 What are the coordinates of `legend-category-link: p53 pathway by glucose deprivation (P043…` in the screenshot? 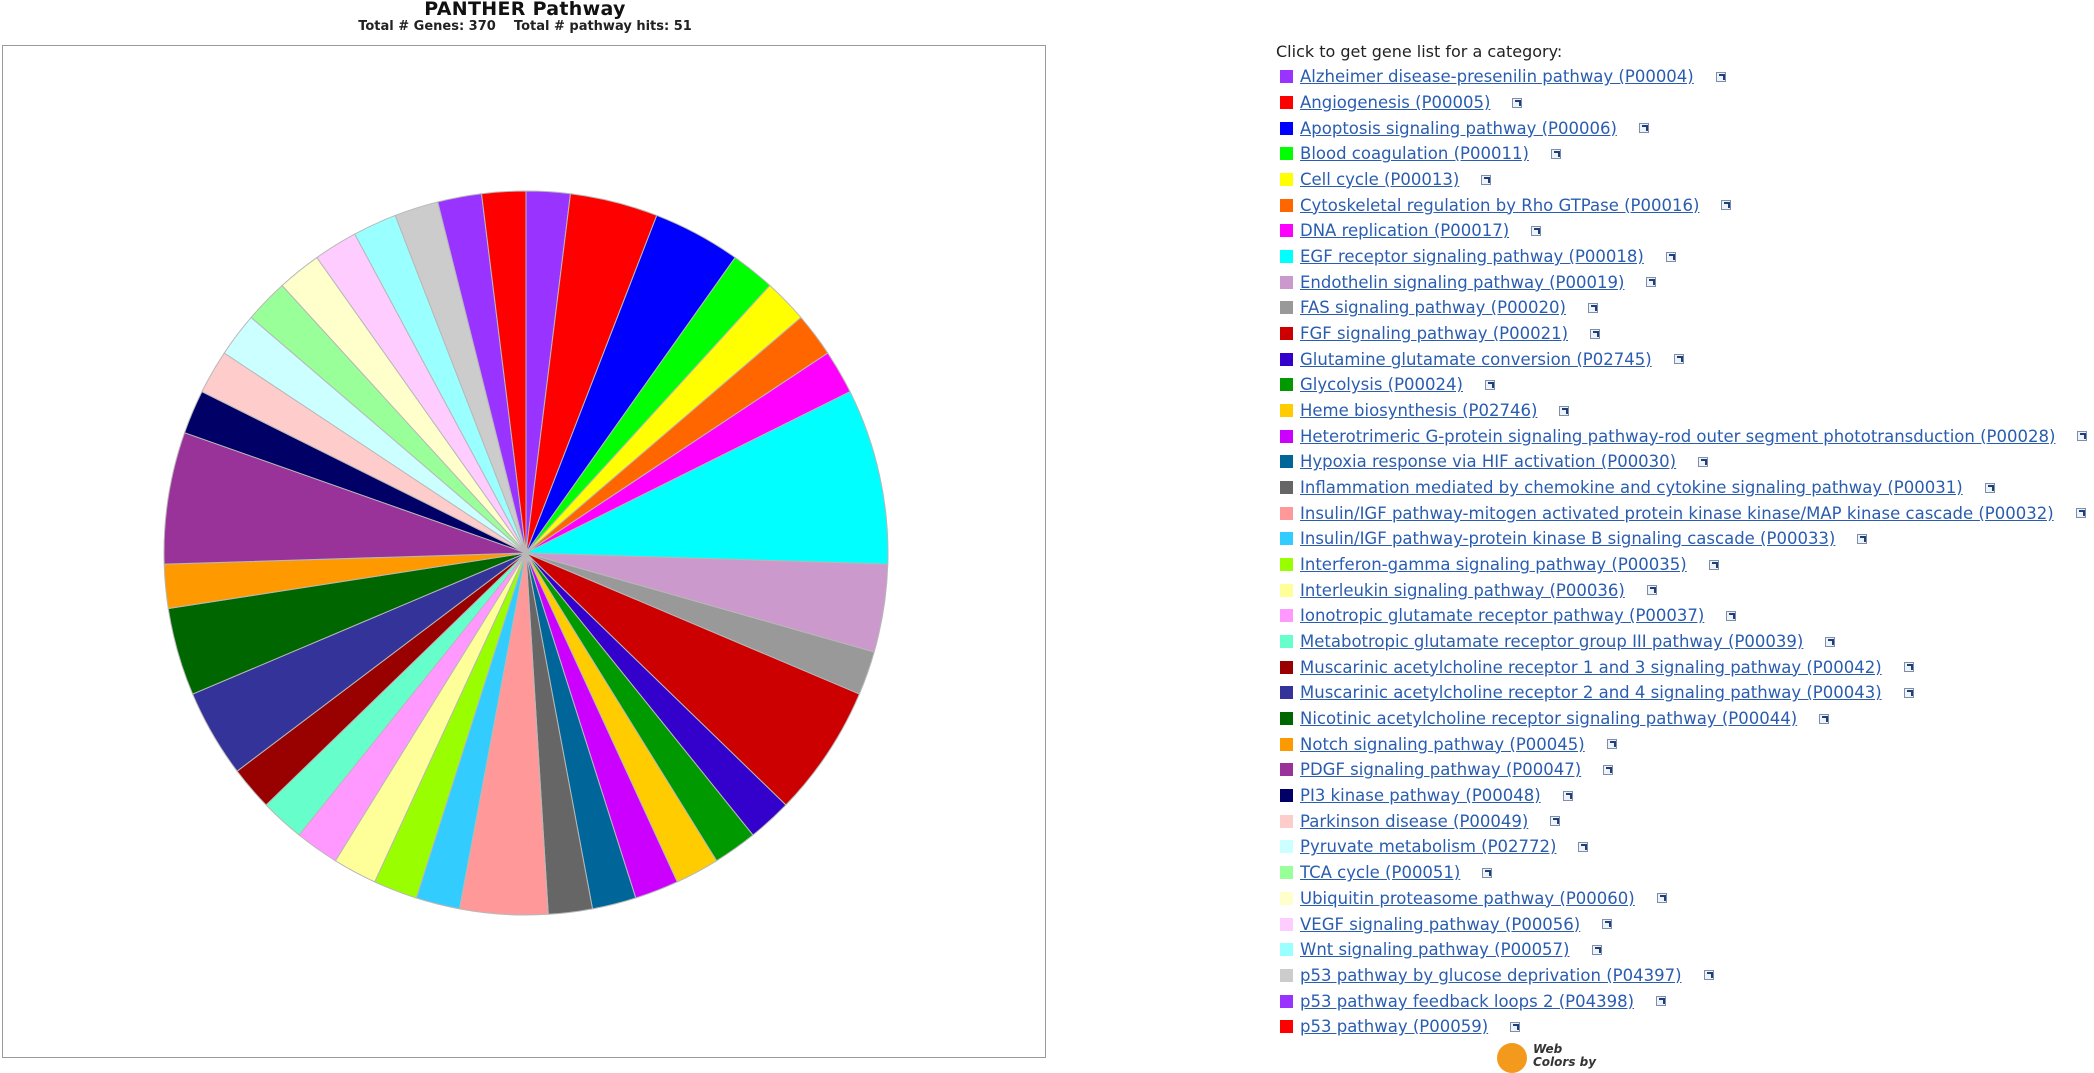 It's located at (1491, 975).